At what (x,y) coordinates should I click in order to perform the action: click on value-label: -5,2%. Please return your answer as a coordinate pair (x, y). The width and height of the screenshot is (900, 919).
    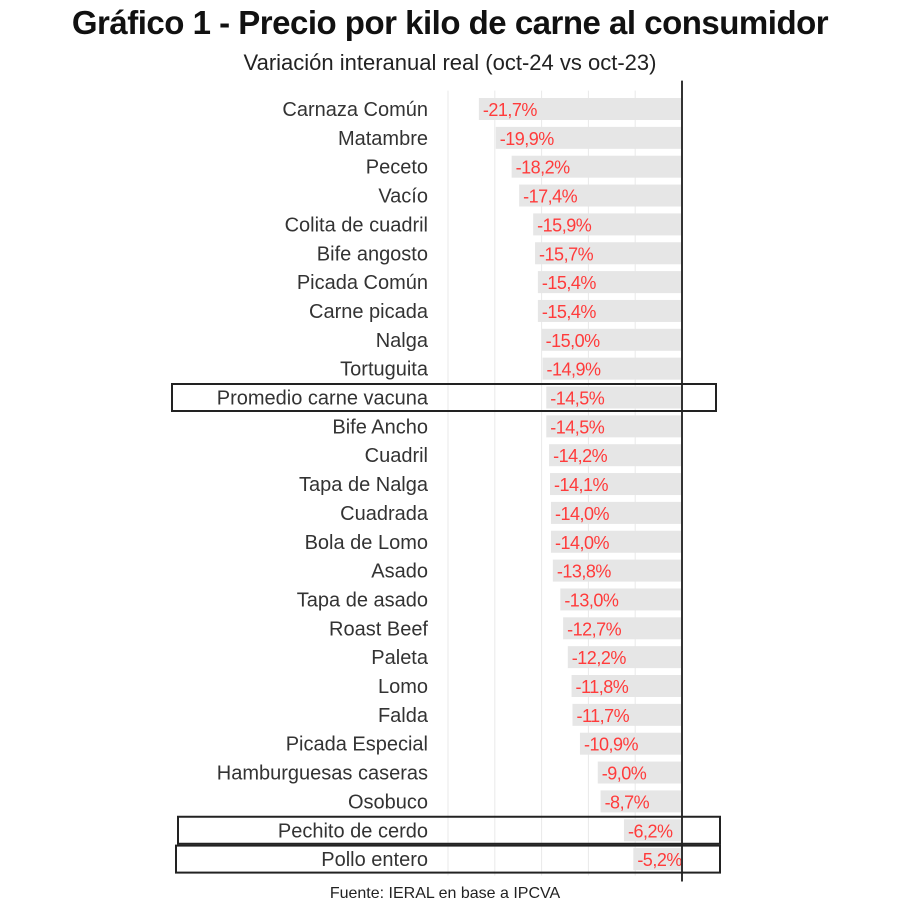
    Looking at the image, I should click on (659, 860).